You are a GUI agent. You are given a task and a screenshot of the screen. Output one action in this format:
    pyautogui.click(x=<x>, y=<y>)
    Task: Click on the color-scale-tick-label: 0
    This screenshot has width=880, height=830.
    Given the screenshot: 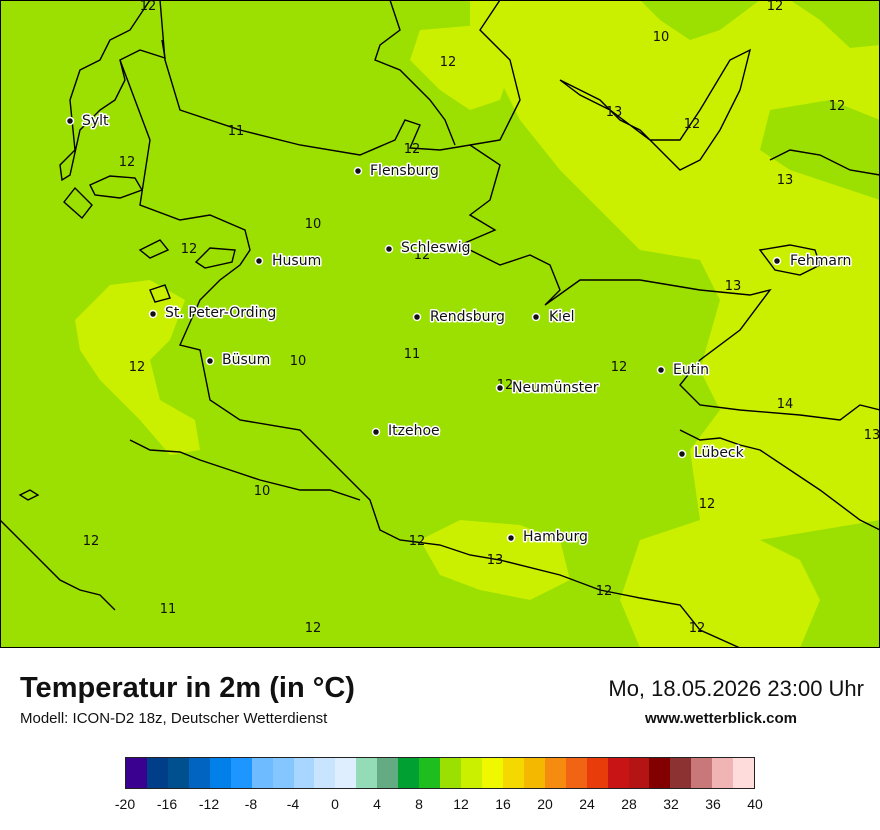 What is the action you would take?
    pyautogui.click(x=335, y=804)
    